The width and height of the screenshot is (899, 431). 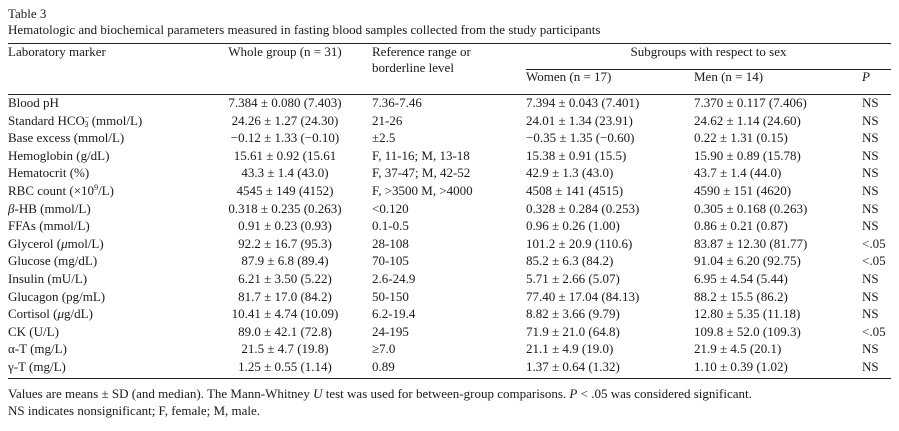 What do you see at coordinates (579, 120) in the screenshot?
I see `cell-women: 24.01 ± 1.34 (23.91)` at bounding box center [579, 120].